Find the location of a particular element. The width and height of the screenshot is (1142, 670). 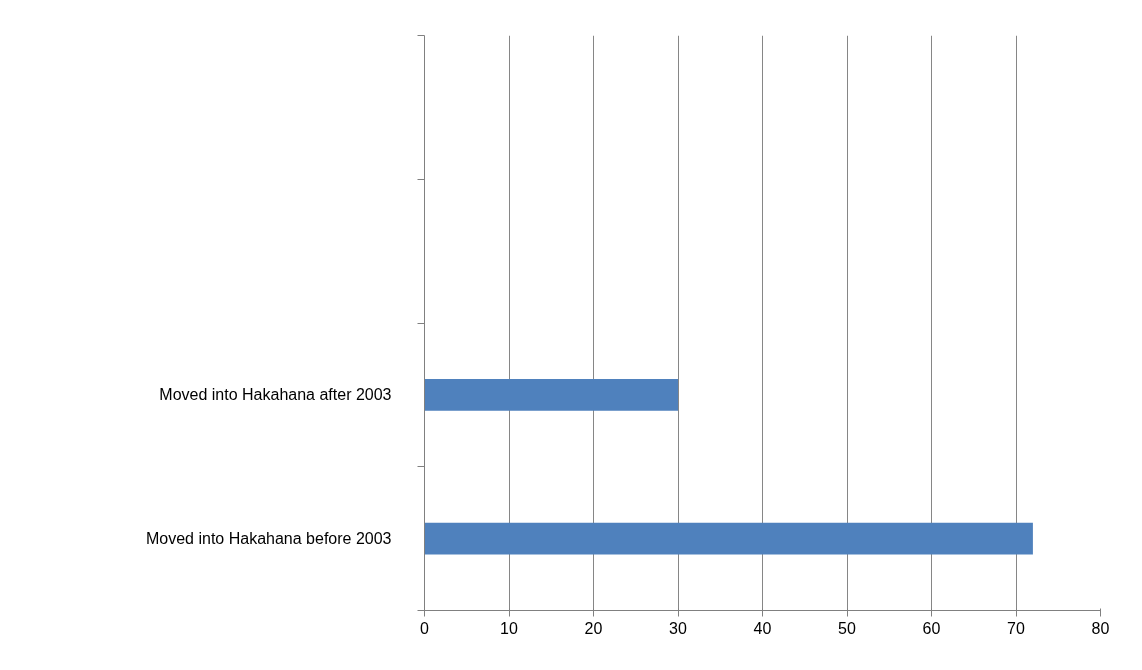

x-tick-label: 0 is located at coordinates (425, 628).